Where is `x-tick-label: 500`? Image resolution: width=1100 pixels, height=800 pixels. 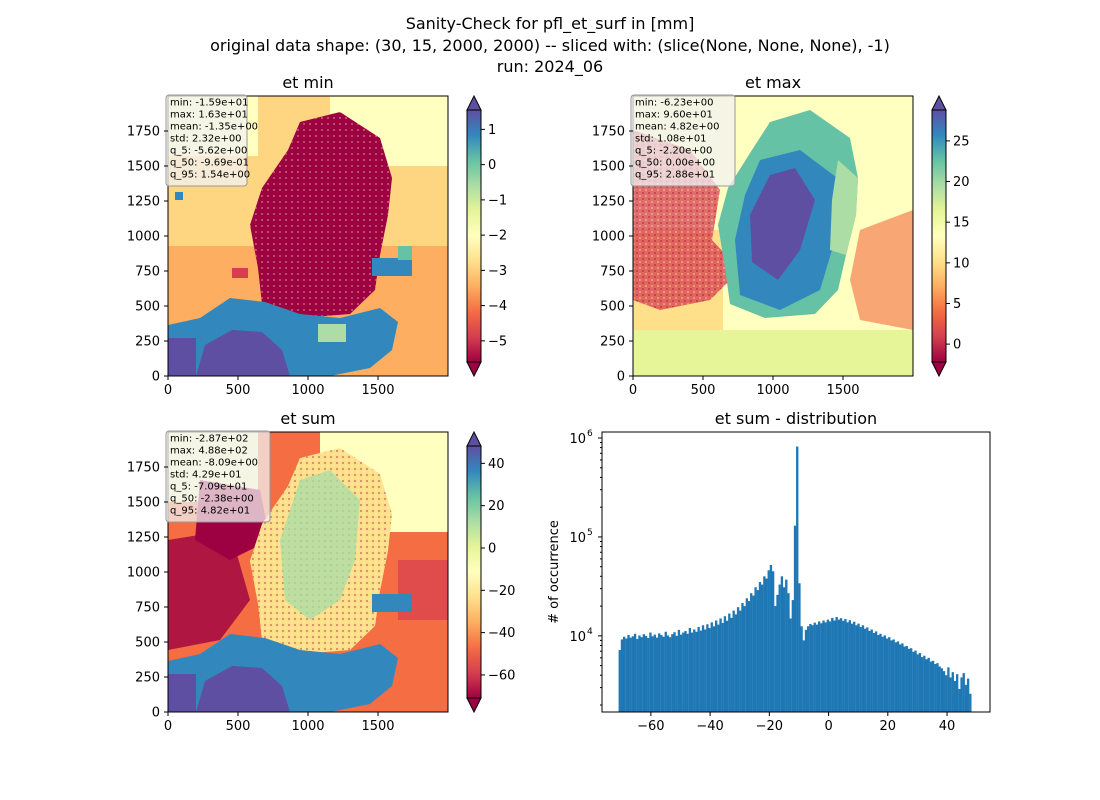 x-tick-label: 500 is located at coordinates (238, 390).